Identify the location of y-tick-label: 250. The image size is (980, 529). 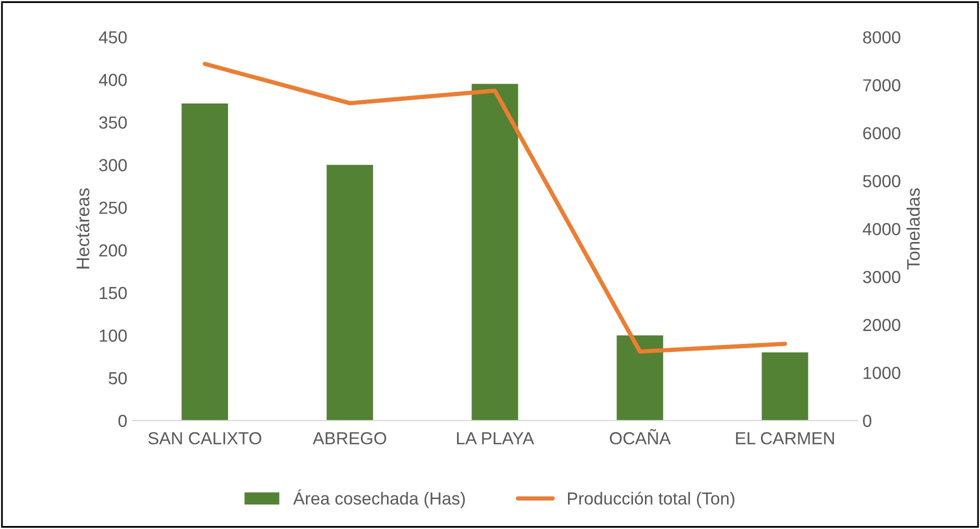
(113, 208).